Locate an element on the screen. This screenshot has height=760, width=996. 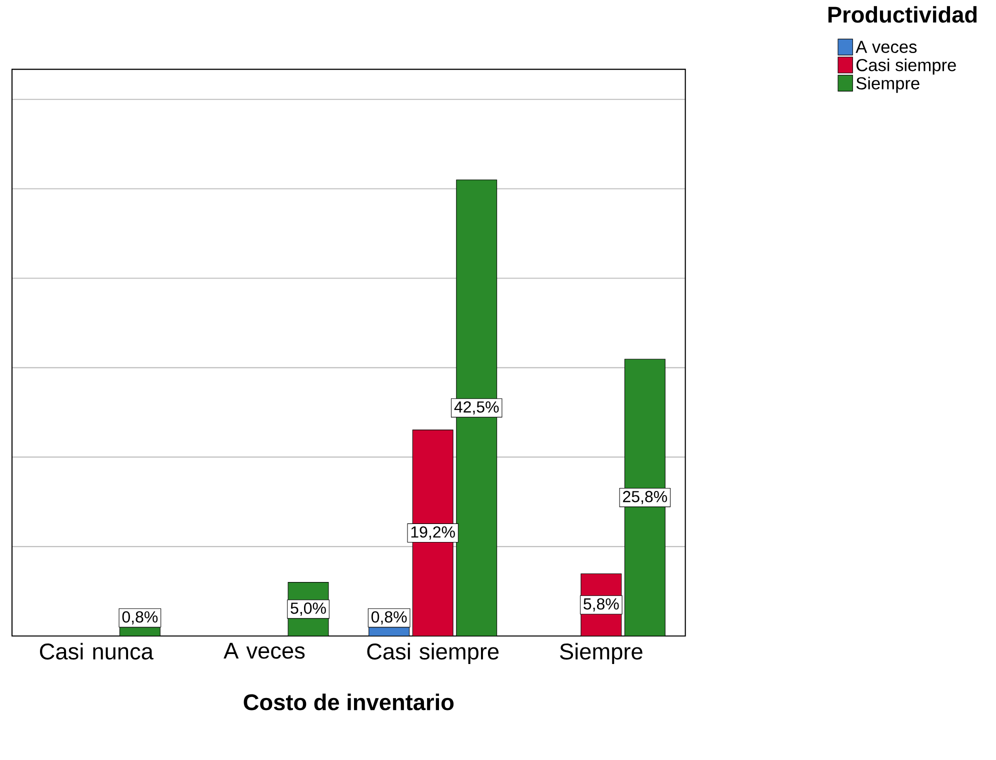
legend-title: Productividad is located at coordinates (902, 14).